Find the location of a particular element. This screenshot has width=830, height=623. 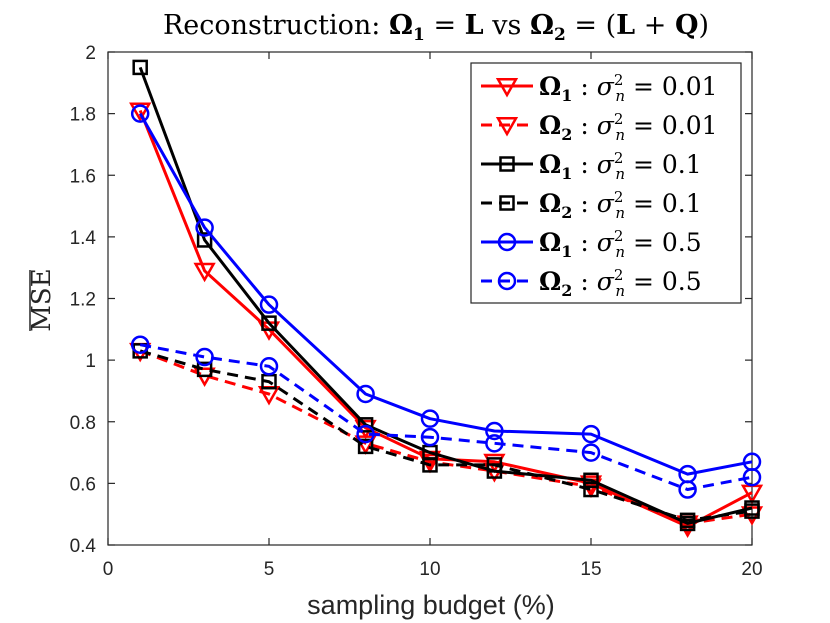

legend-label: Ω2 : σ2 n = 0.5 is located at coordinates (620, 283).